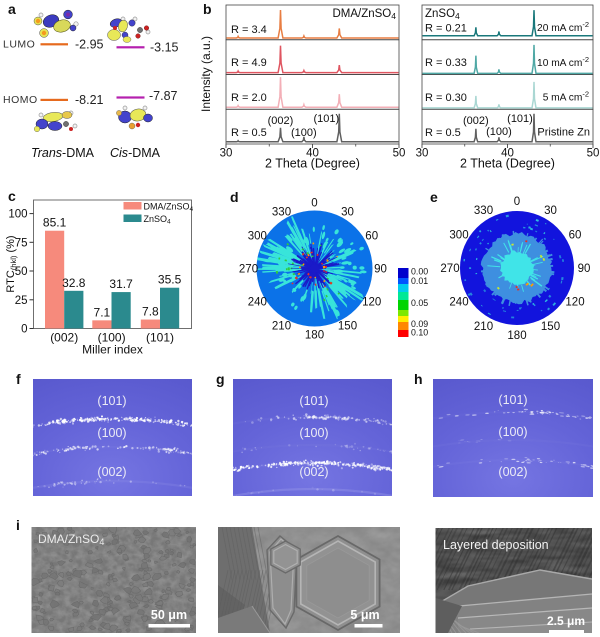 The width and height of the screenshot is (600, 637). I want to click on svg-text: RTC(hkl) (%), so click(11, 263).